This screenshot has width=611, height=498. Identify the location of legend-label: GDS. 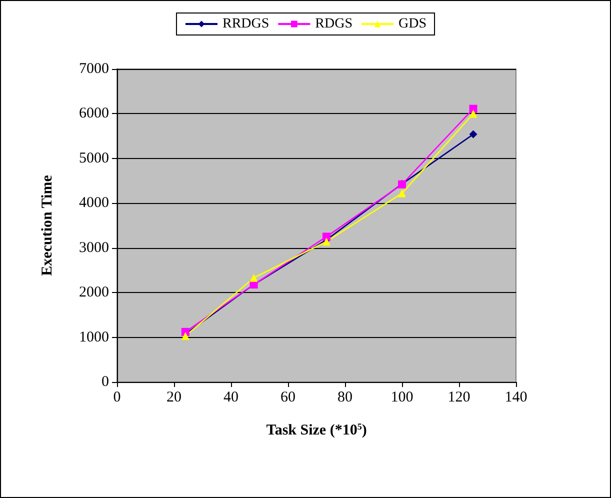
(412, 24).